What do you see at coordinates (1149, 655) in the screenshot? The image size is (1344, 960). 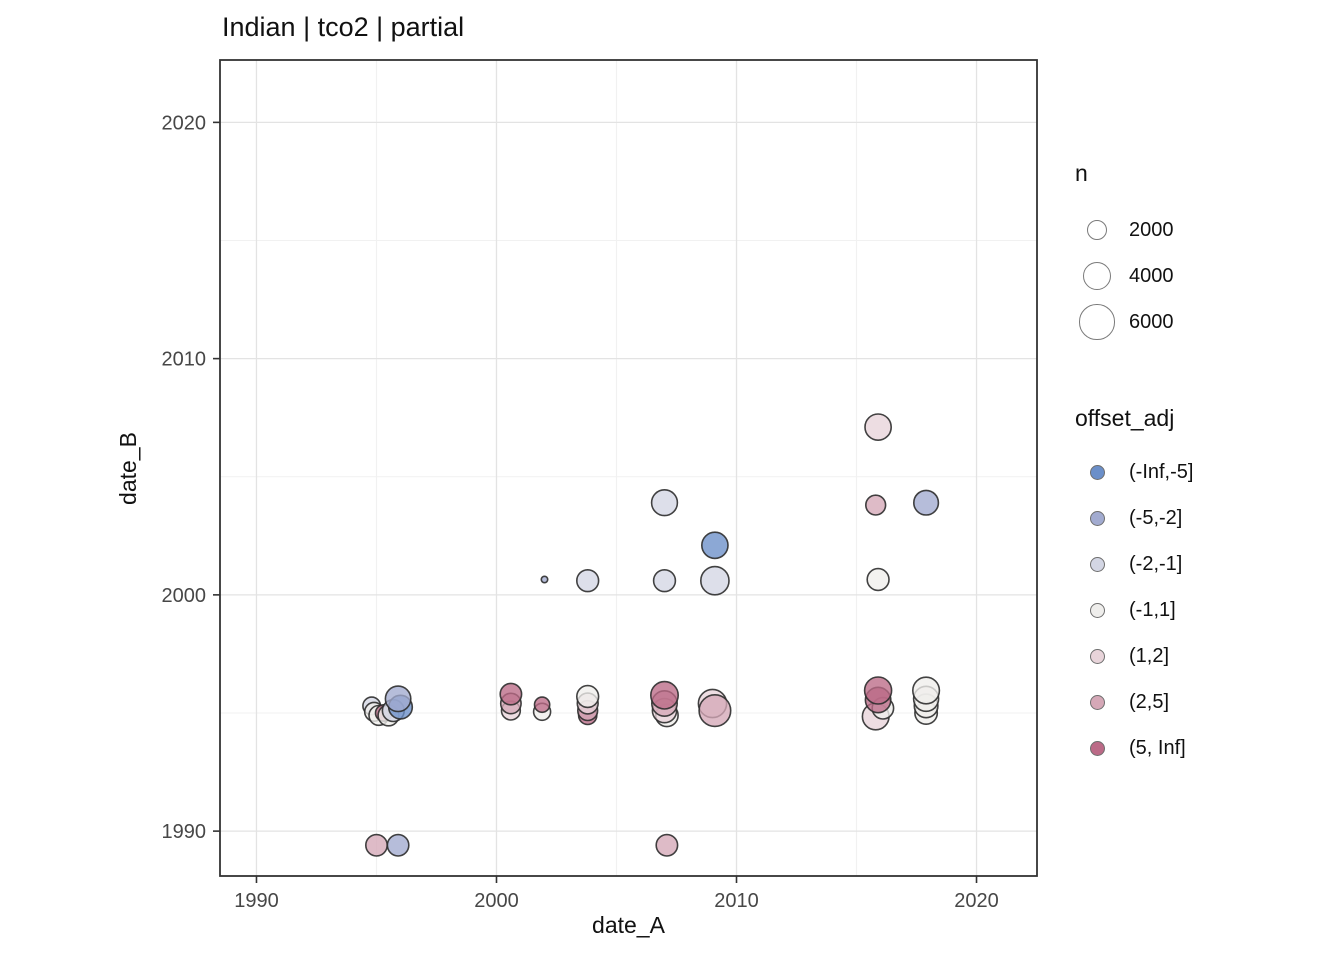 I see `color-legend-label: (1,2]` at bounding box center [1149, 655].